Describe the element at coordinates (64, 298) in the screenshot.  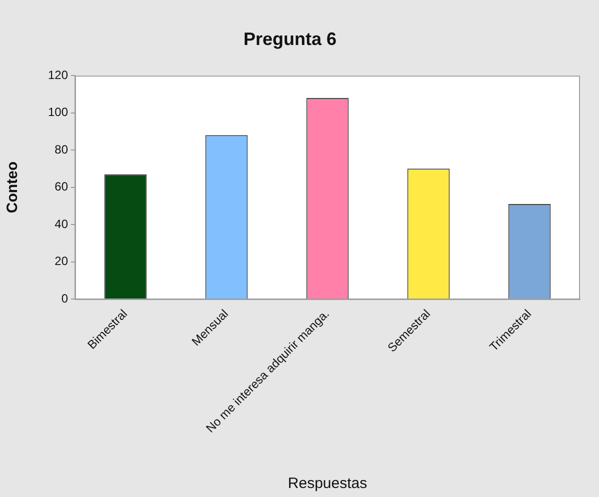
I see `y-tick-label: 0` at that location.